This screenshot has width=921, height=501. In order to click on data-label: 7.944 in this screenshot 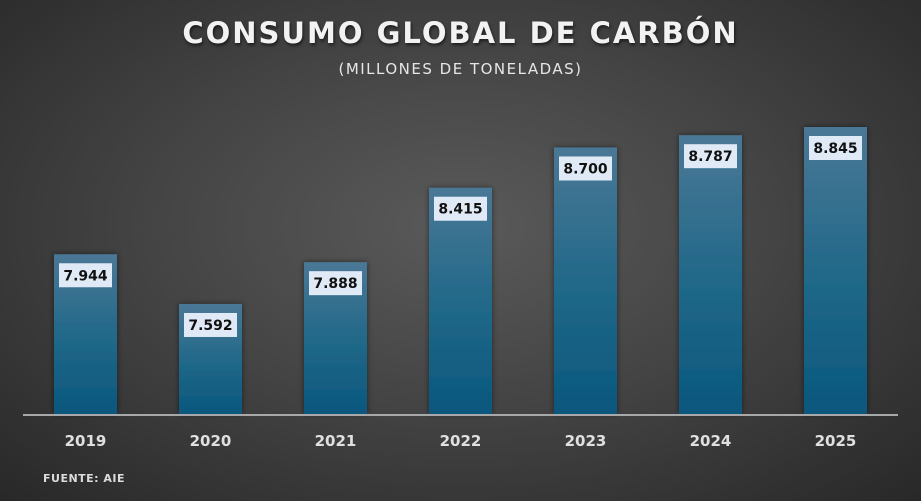, I will do `click(85, 276)`.